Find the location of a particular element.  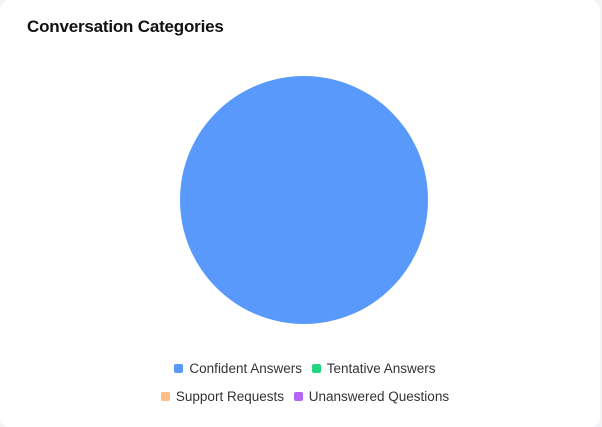

legend-item-unanswered-questions: Unanswered Questions is located at coordinates (371, 396).